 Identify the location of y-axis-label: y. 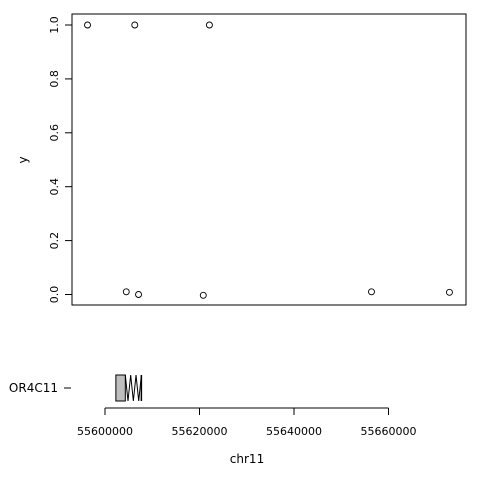
(23, 159).